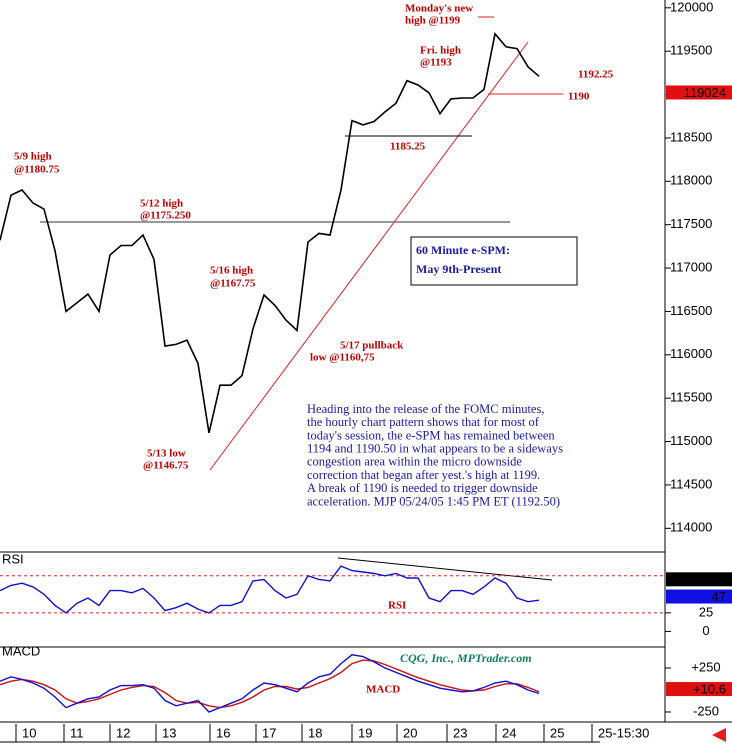 The height and width of the screenshot is (748, 732). Describe the element at coordinates (706, 611) in the screenshot. I see `y-tick-label: 25` at that location.